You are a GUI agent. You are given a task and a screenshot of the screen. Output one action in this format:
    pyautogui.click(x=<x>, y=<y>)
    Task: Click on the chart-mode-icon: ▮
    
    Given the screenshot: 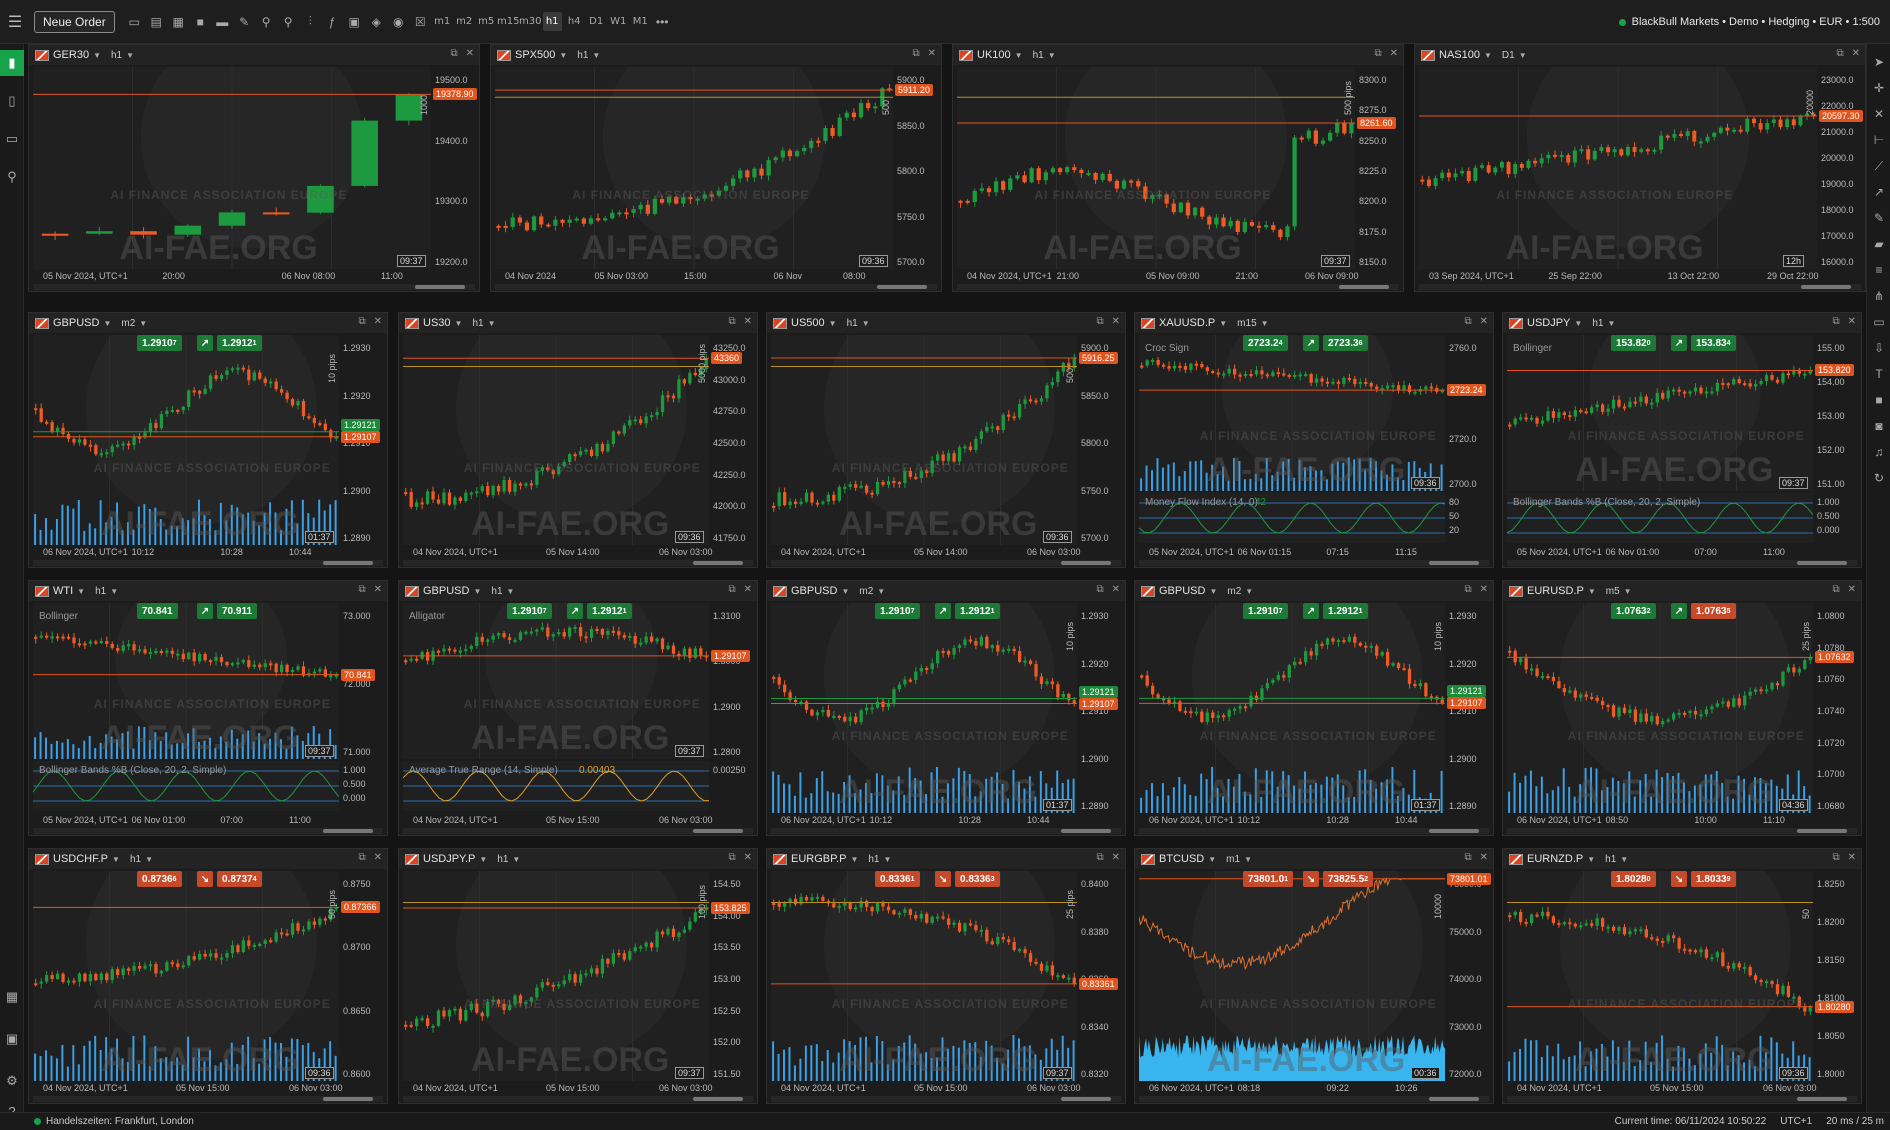 What is the action you would take?
    pyautogui.click(x=12, y=63)
    